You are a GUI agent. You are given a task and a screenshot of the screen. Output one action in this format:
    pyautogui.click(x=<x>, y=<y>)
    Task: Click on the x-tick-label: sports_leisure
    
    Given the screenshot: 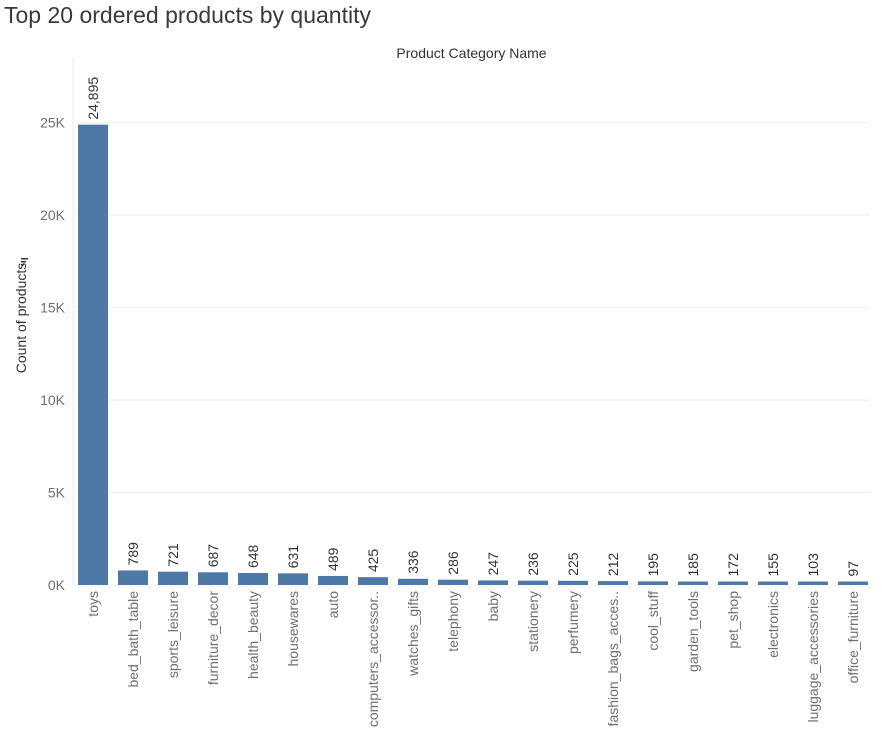 What is the action you would take?
    pyautogui.click(x=173, y=634)
    